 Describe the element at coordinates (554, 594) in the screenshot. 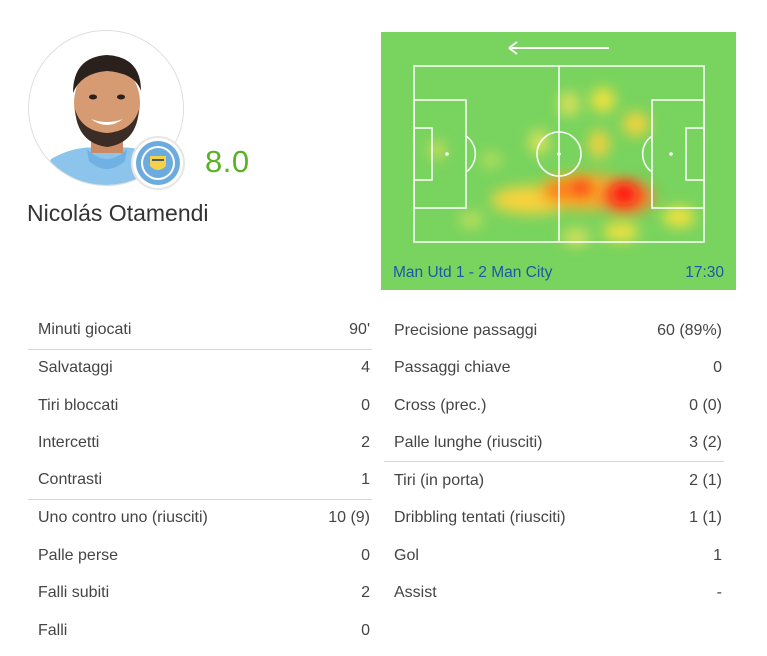

I see `stat-row: Assist -` at that location.